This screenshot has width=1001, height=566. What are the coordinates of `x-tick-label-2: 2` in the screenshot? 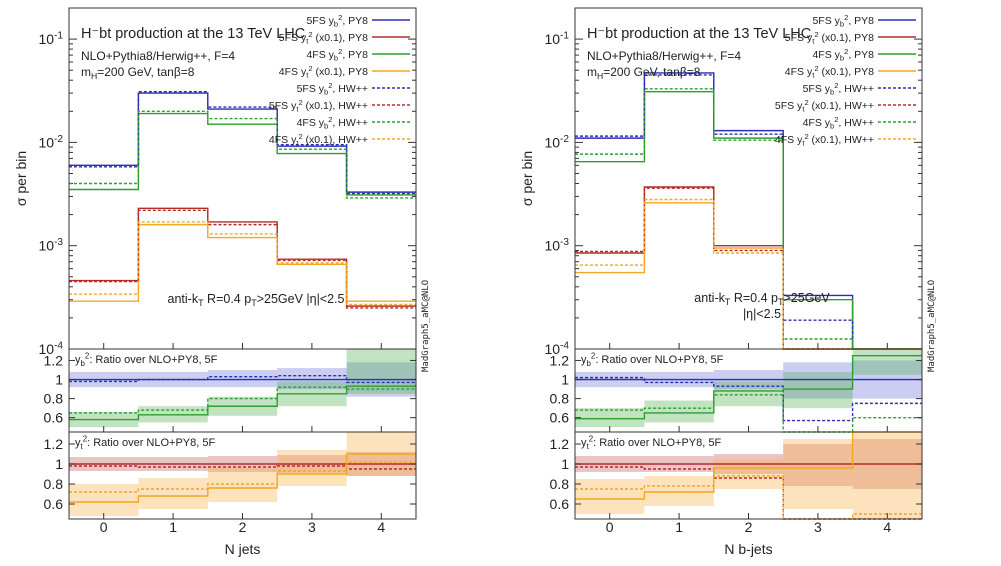 It's located at (749, 527).